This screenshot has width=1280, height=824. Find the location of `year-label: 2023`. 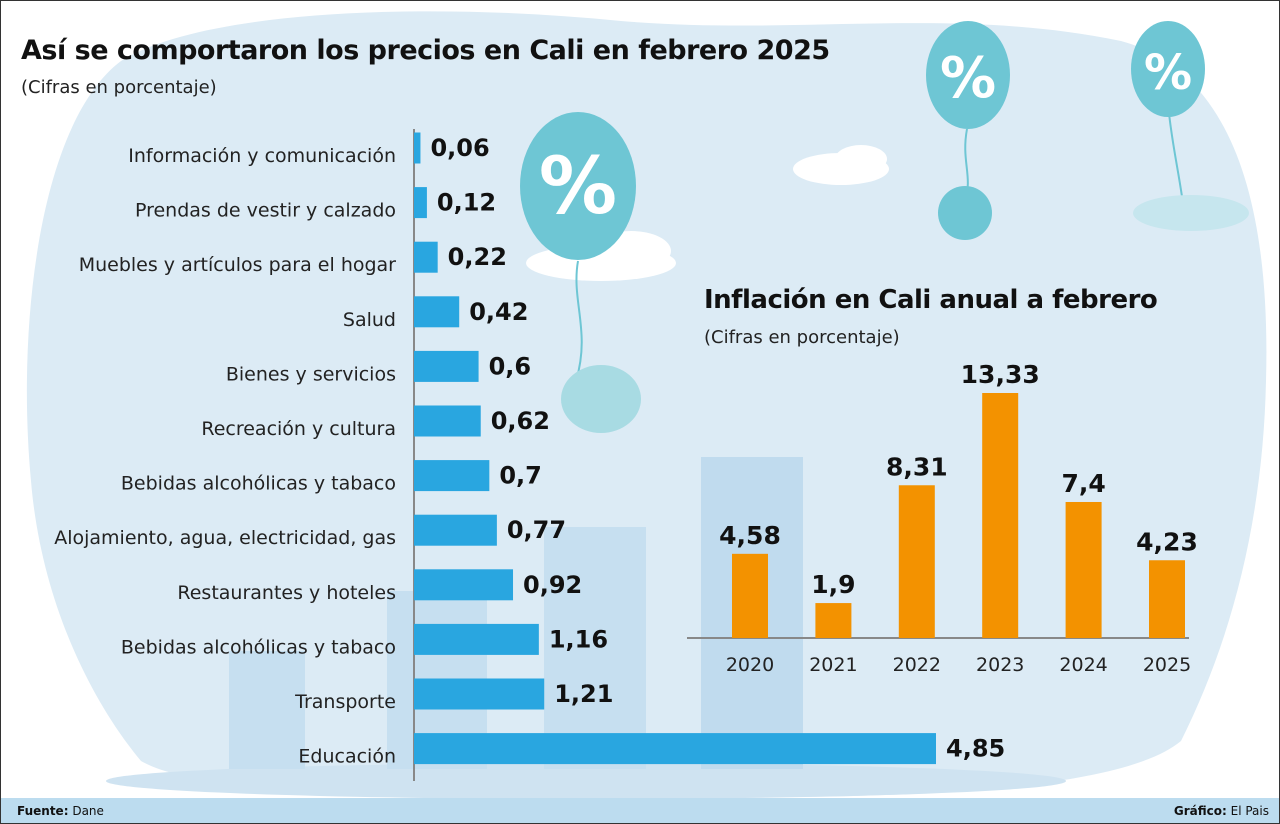

year-label: 2023 is located at coordinates (1000, 665).